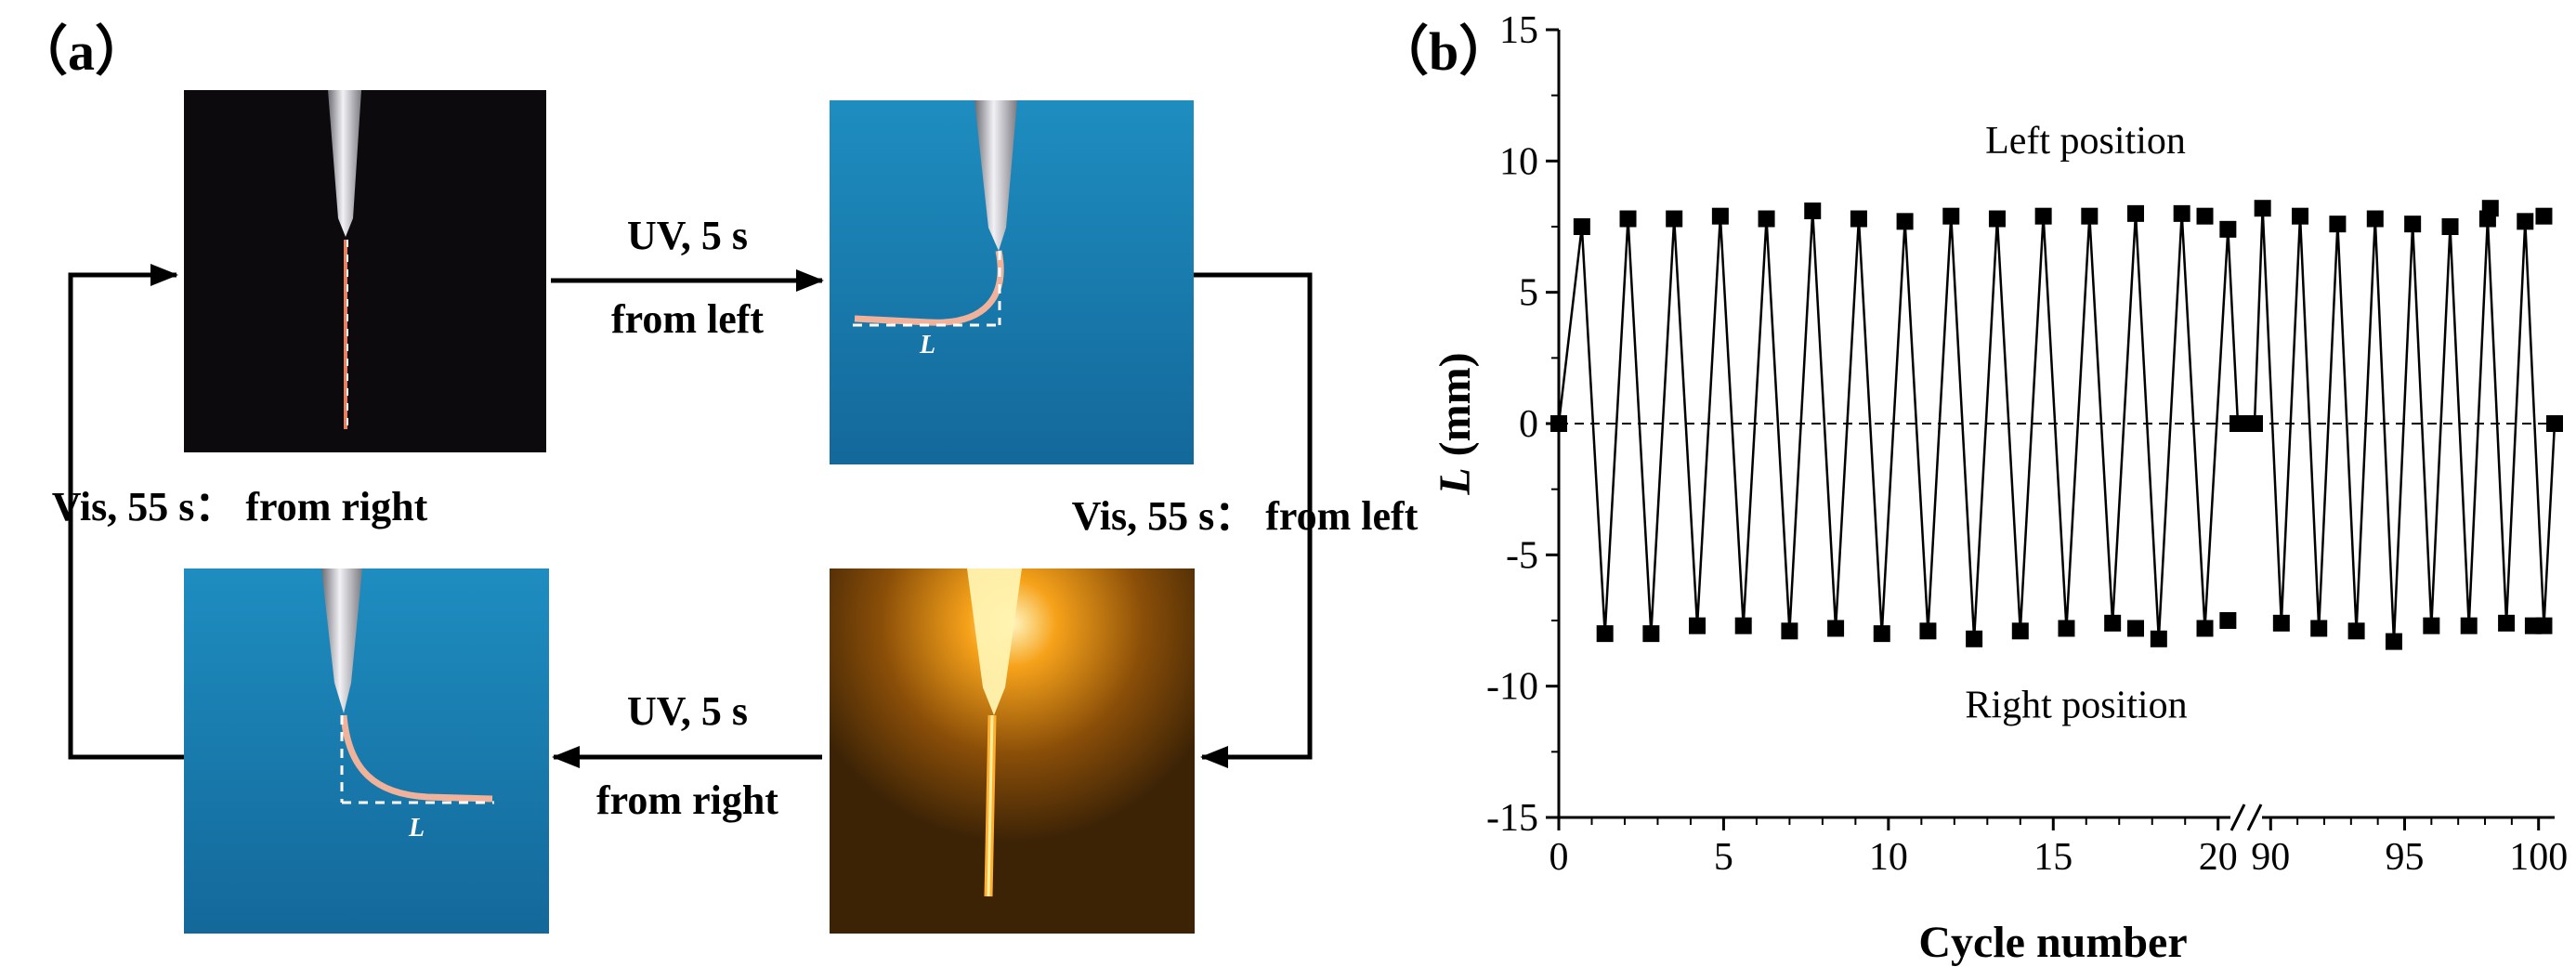  I want to click on y-axis-title: L (mm), so click(1456, 423).